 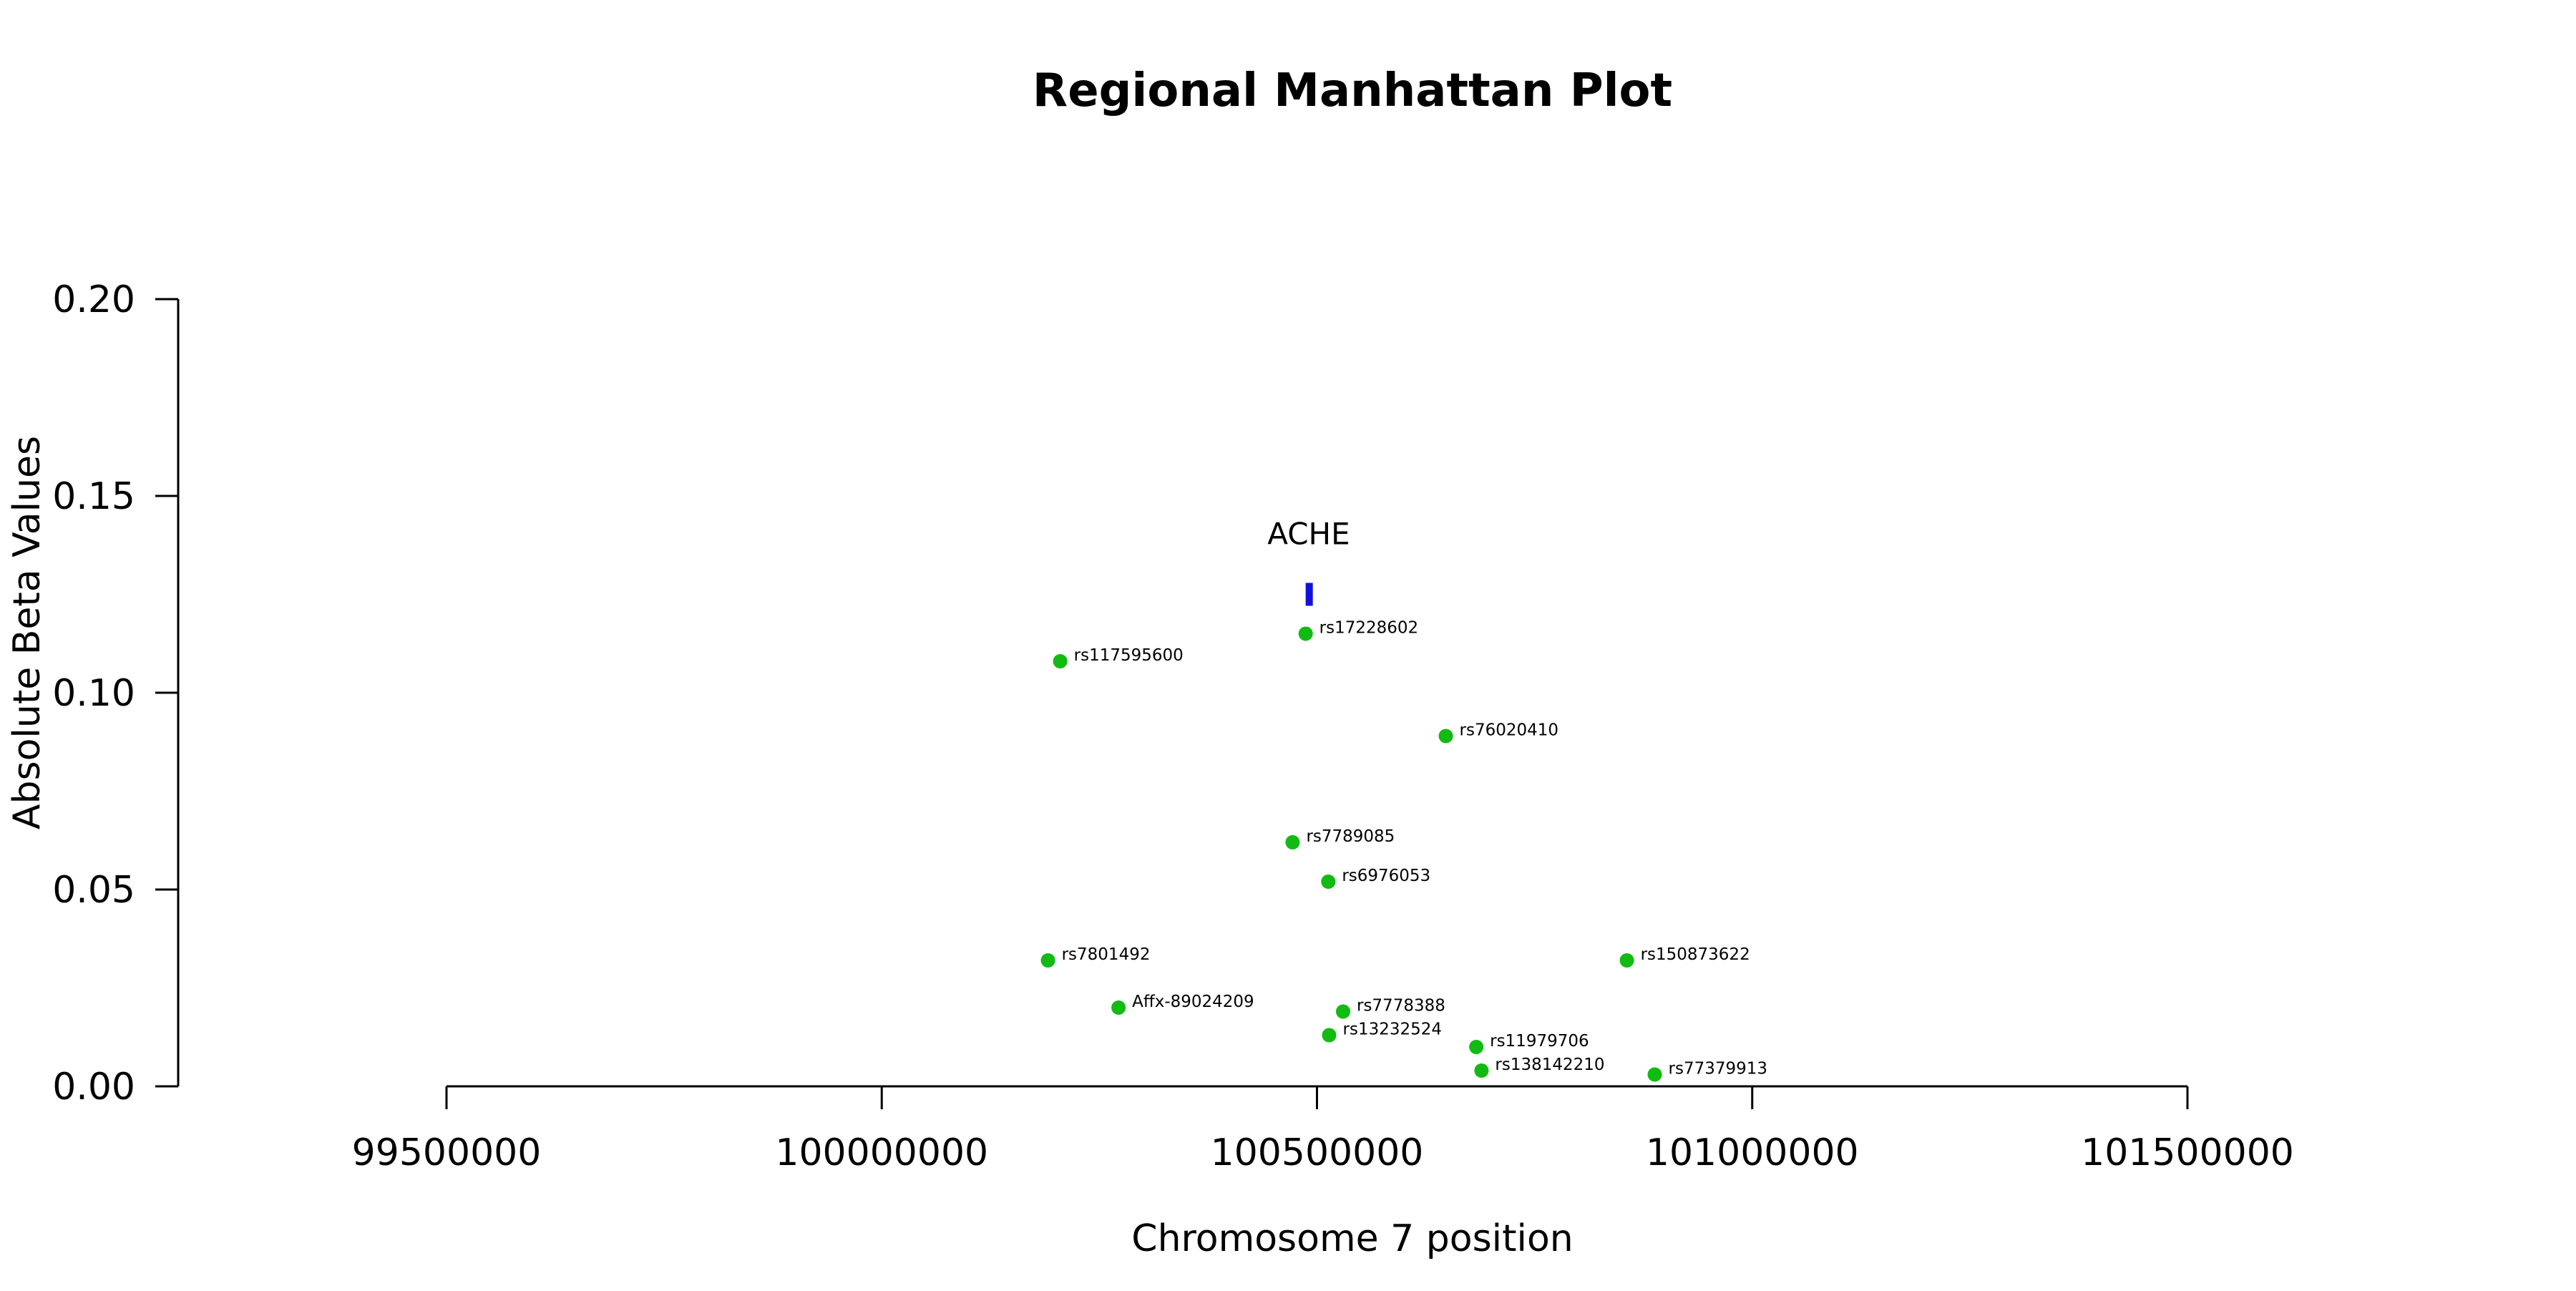 I want to click on y-axis: 0.00 0.05 0.10 0.15 0.20, so click(x=116, y=693).